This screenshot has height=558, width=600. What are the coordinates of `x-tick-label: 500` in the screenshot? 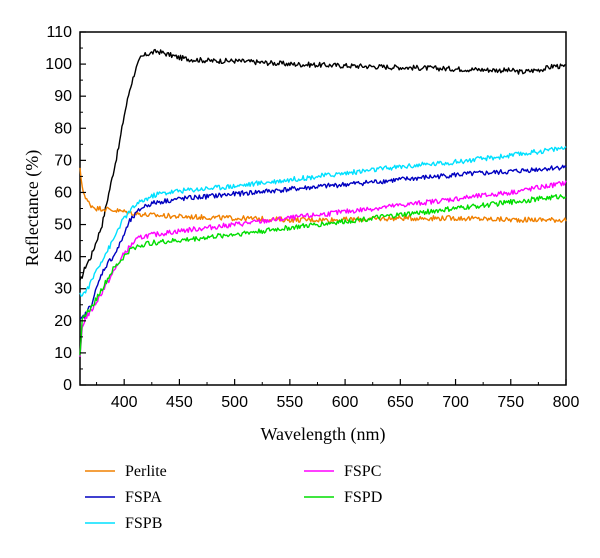 It's located at (234, 402).